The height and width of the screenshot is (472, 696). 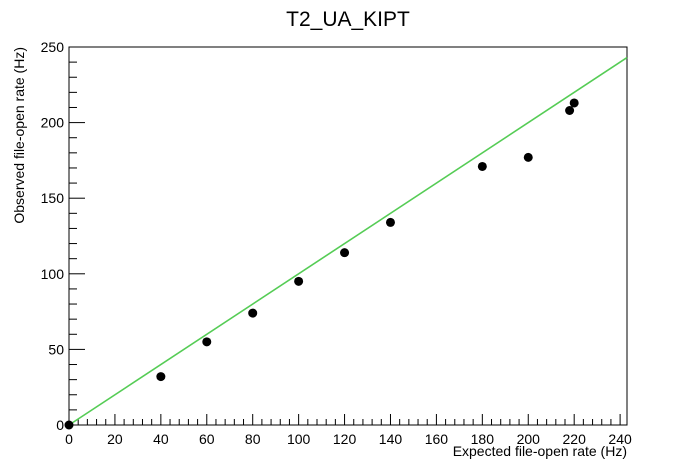 I want to click on x-tick-label: 200, so click(x=529, y=439).